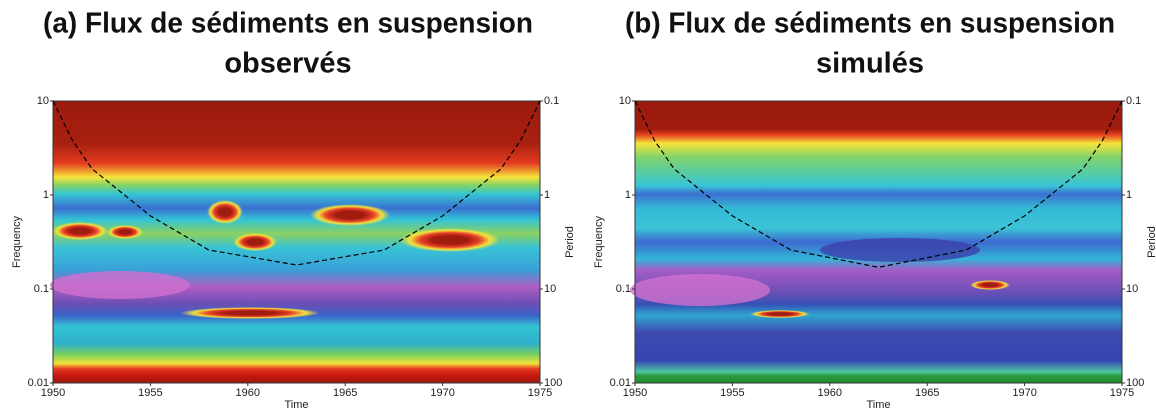  Describe the element at coordinates (870, 64) in the screenshot. I see `chart-title: simulés` at that location.